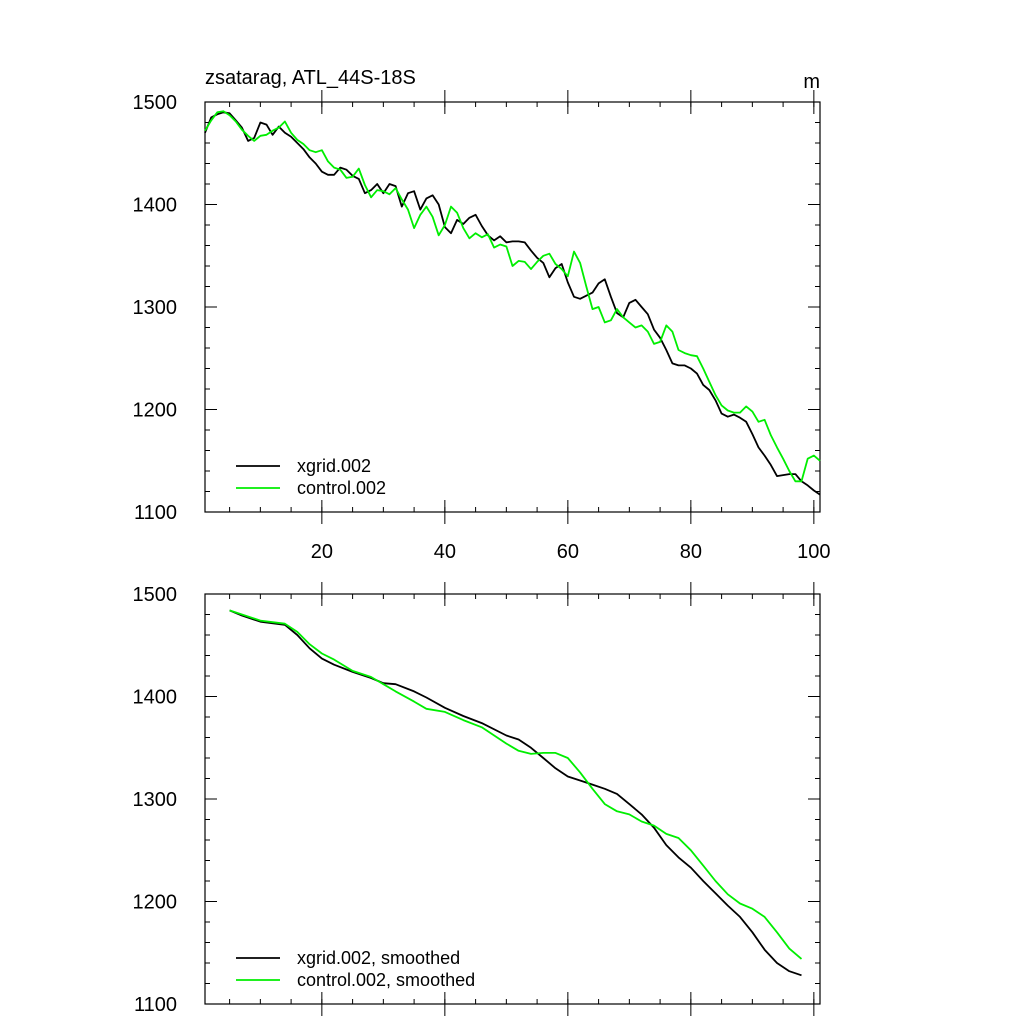 Image resolution: width=1024 pixels, height=1024 pixels. Describe the element at coordinates (322, 552) in the screenshot. I see `x-tick-label: 20` at that location.